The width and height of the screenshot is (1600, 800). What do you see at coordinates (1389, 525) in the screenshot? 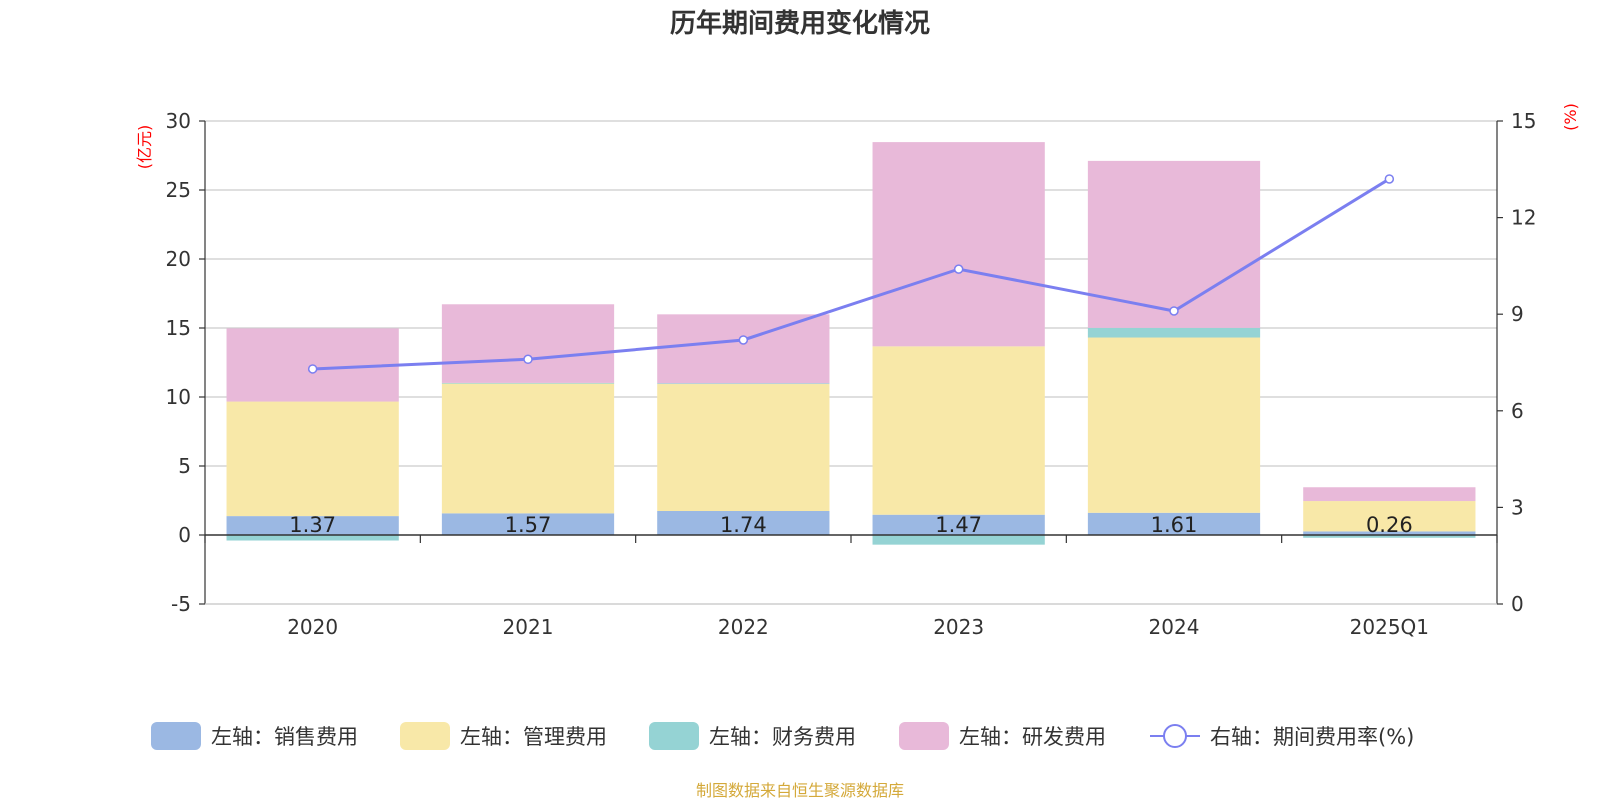
I see `bar-data-label: 0.26` at bounding box center [1389, 525].